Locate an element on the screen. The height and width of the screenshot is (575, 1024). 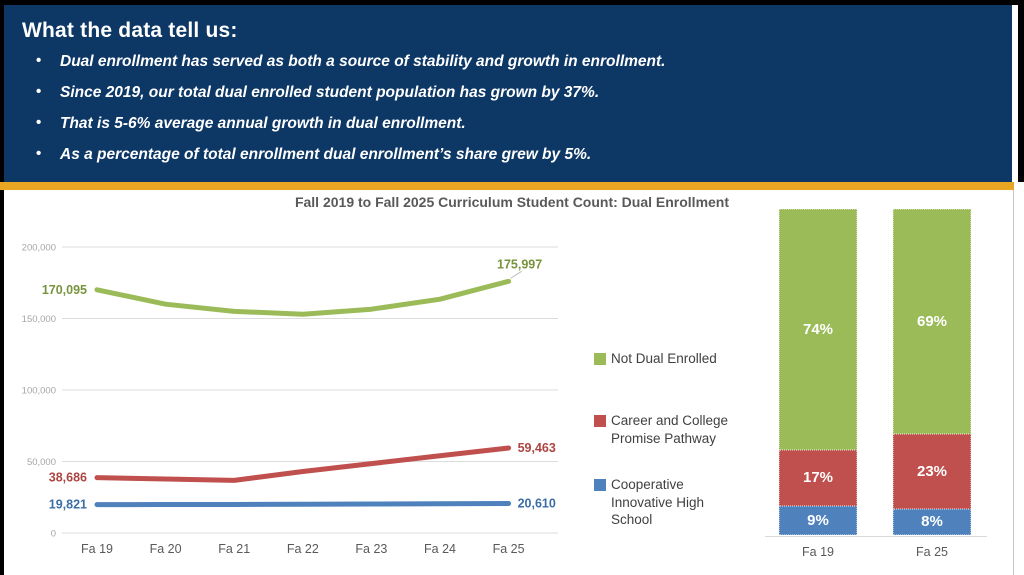
gold-divider is located at coordinates (507, 186).